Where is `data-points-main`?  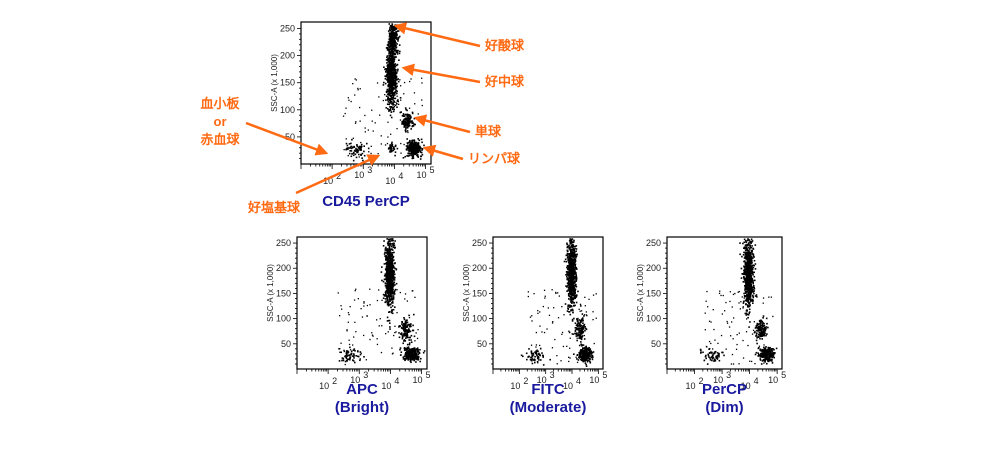
data-points-main is located at coordinates (383, 92).